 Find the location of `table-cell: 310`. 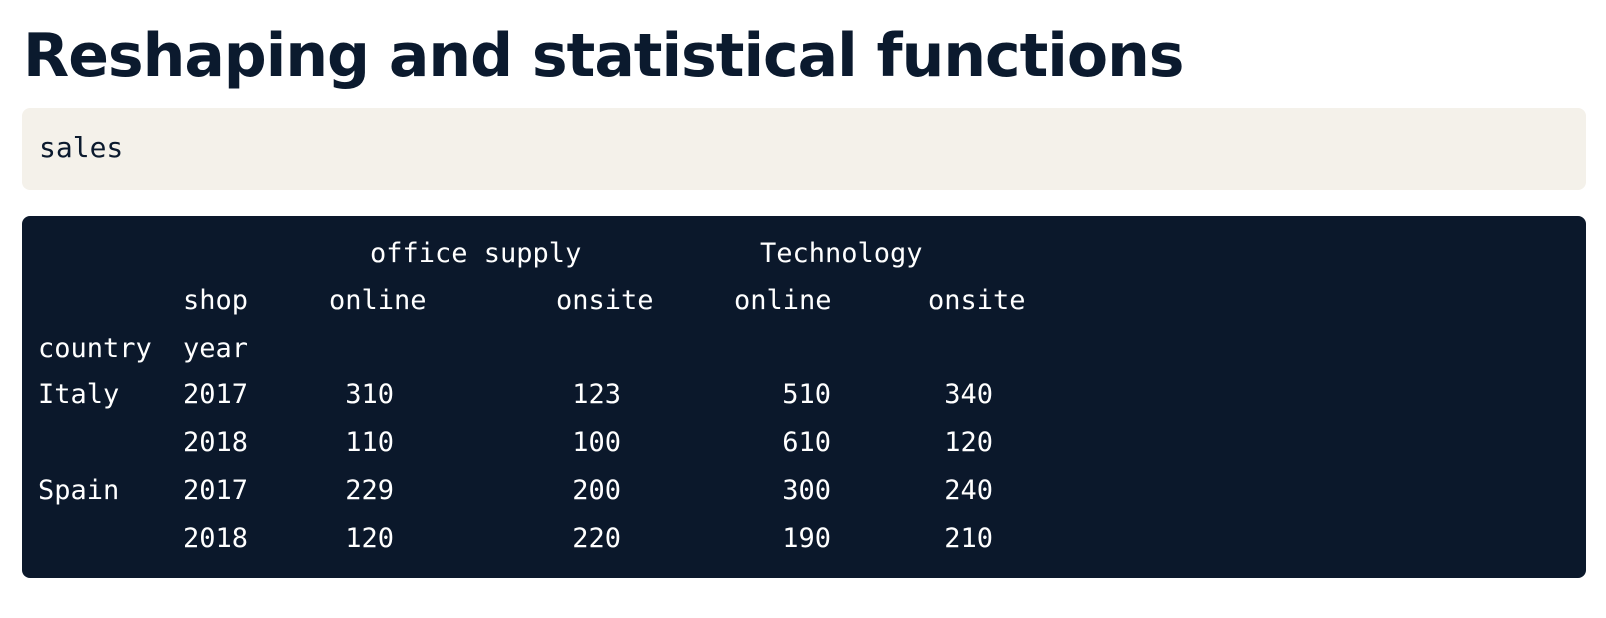

table-cell: 310 is located at coordinates (369, 394).